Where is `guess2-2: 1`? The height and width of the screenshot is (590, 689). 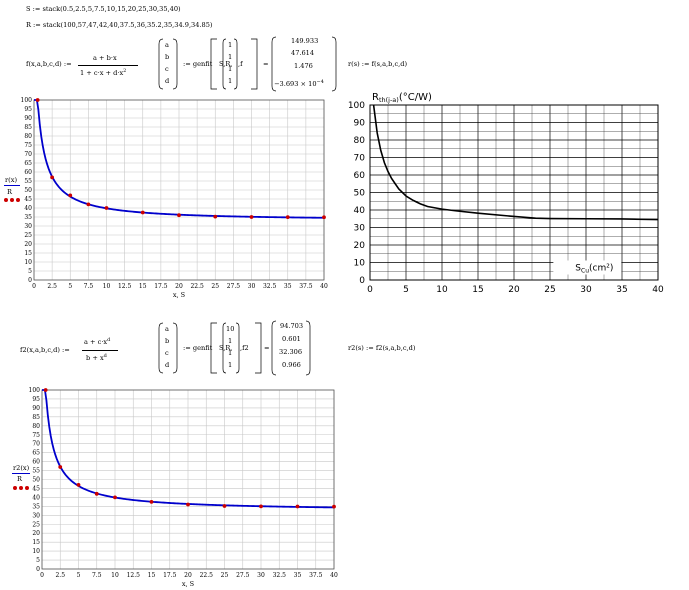 guess2-2: 1 is located at coordinates (230, 353).